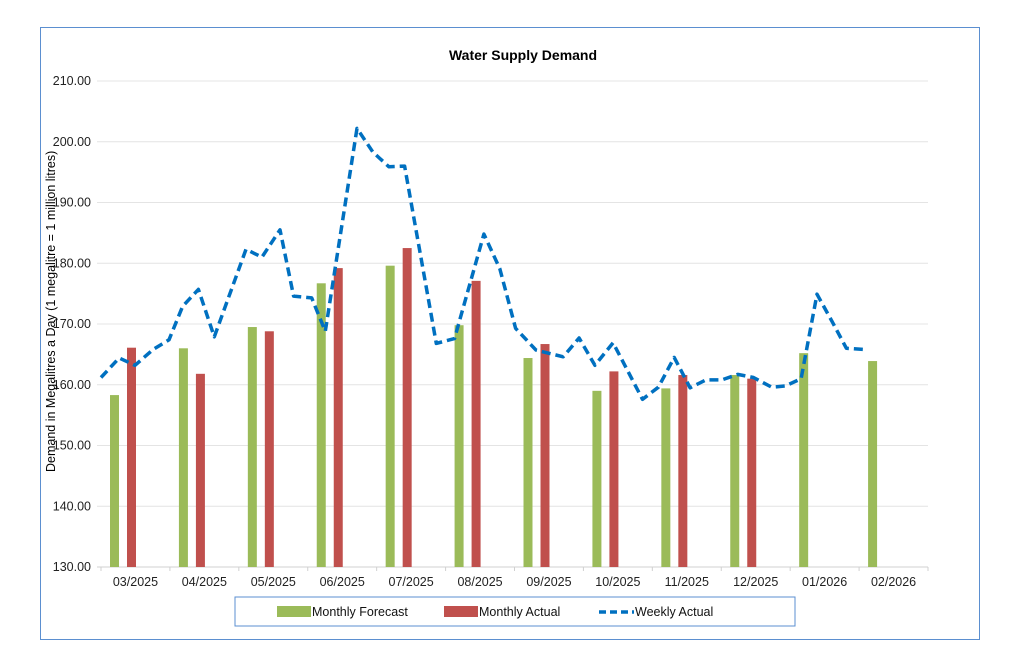  Describe the element at coordinates (72, 567) in the screenshot. I see `y-tick-label: 130.00` at that location.